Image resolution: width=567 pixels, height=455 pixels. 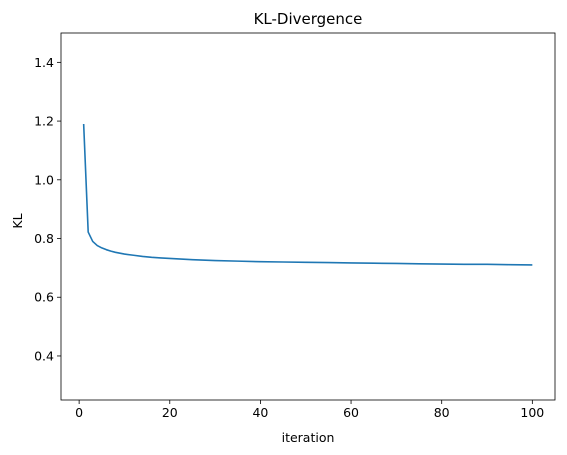 I want to click on y-tick-label: 0.4, so click(x=44, y=355).